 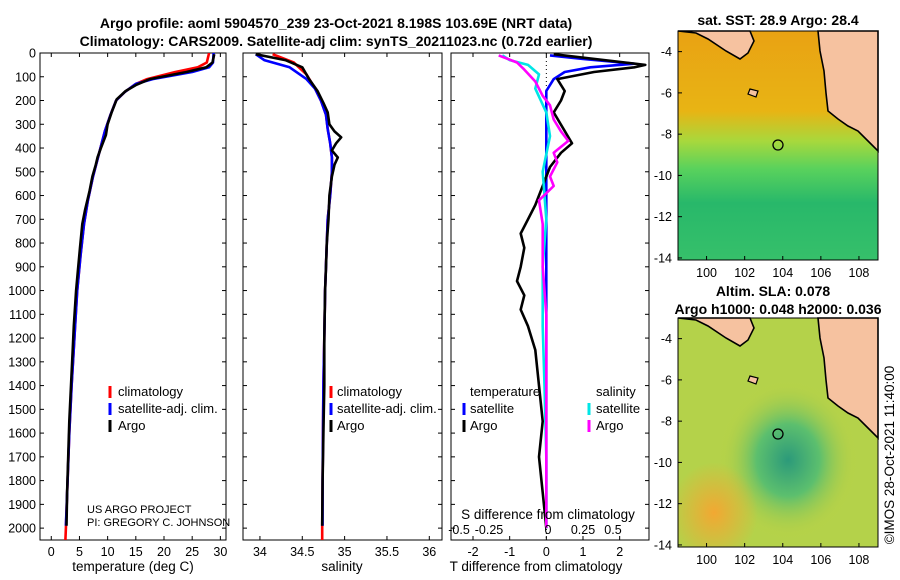 I want to click on t-difference-x-label: T difference from climatology, so click(x=536, y=566).